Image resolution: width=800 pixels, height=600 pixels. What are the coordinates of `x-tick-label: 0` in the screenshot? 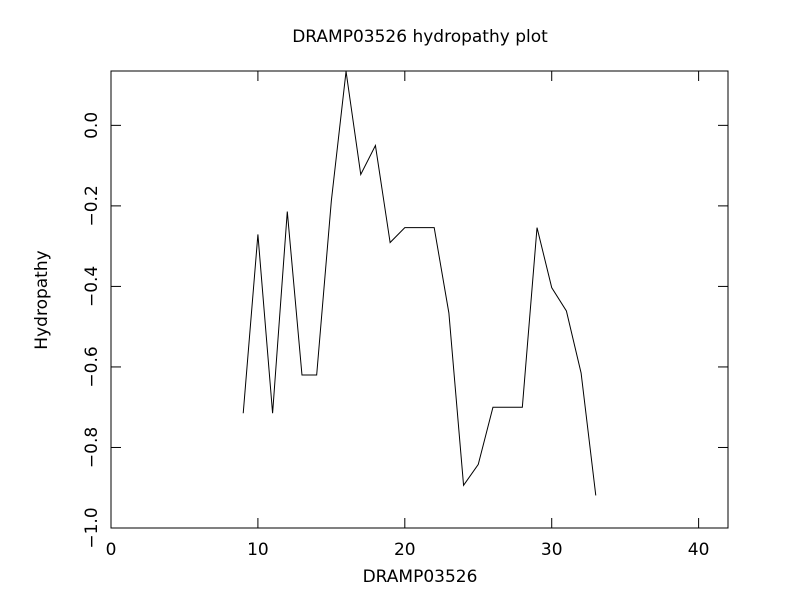 It's located at (111, 550).